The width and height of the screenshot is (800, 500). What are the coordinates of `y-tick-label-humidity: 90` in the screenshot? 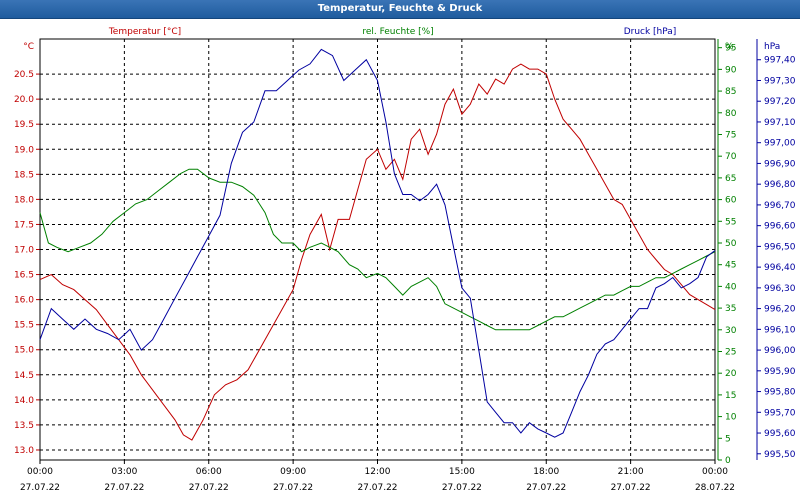 It's located at (731, 70).